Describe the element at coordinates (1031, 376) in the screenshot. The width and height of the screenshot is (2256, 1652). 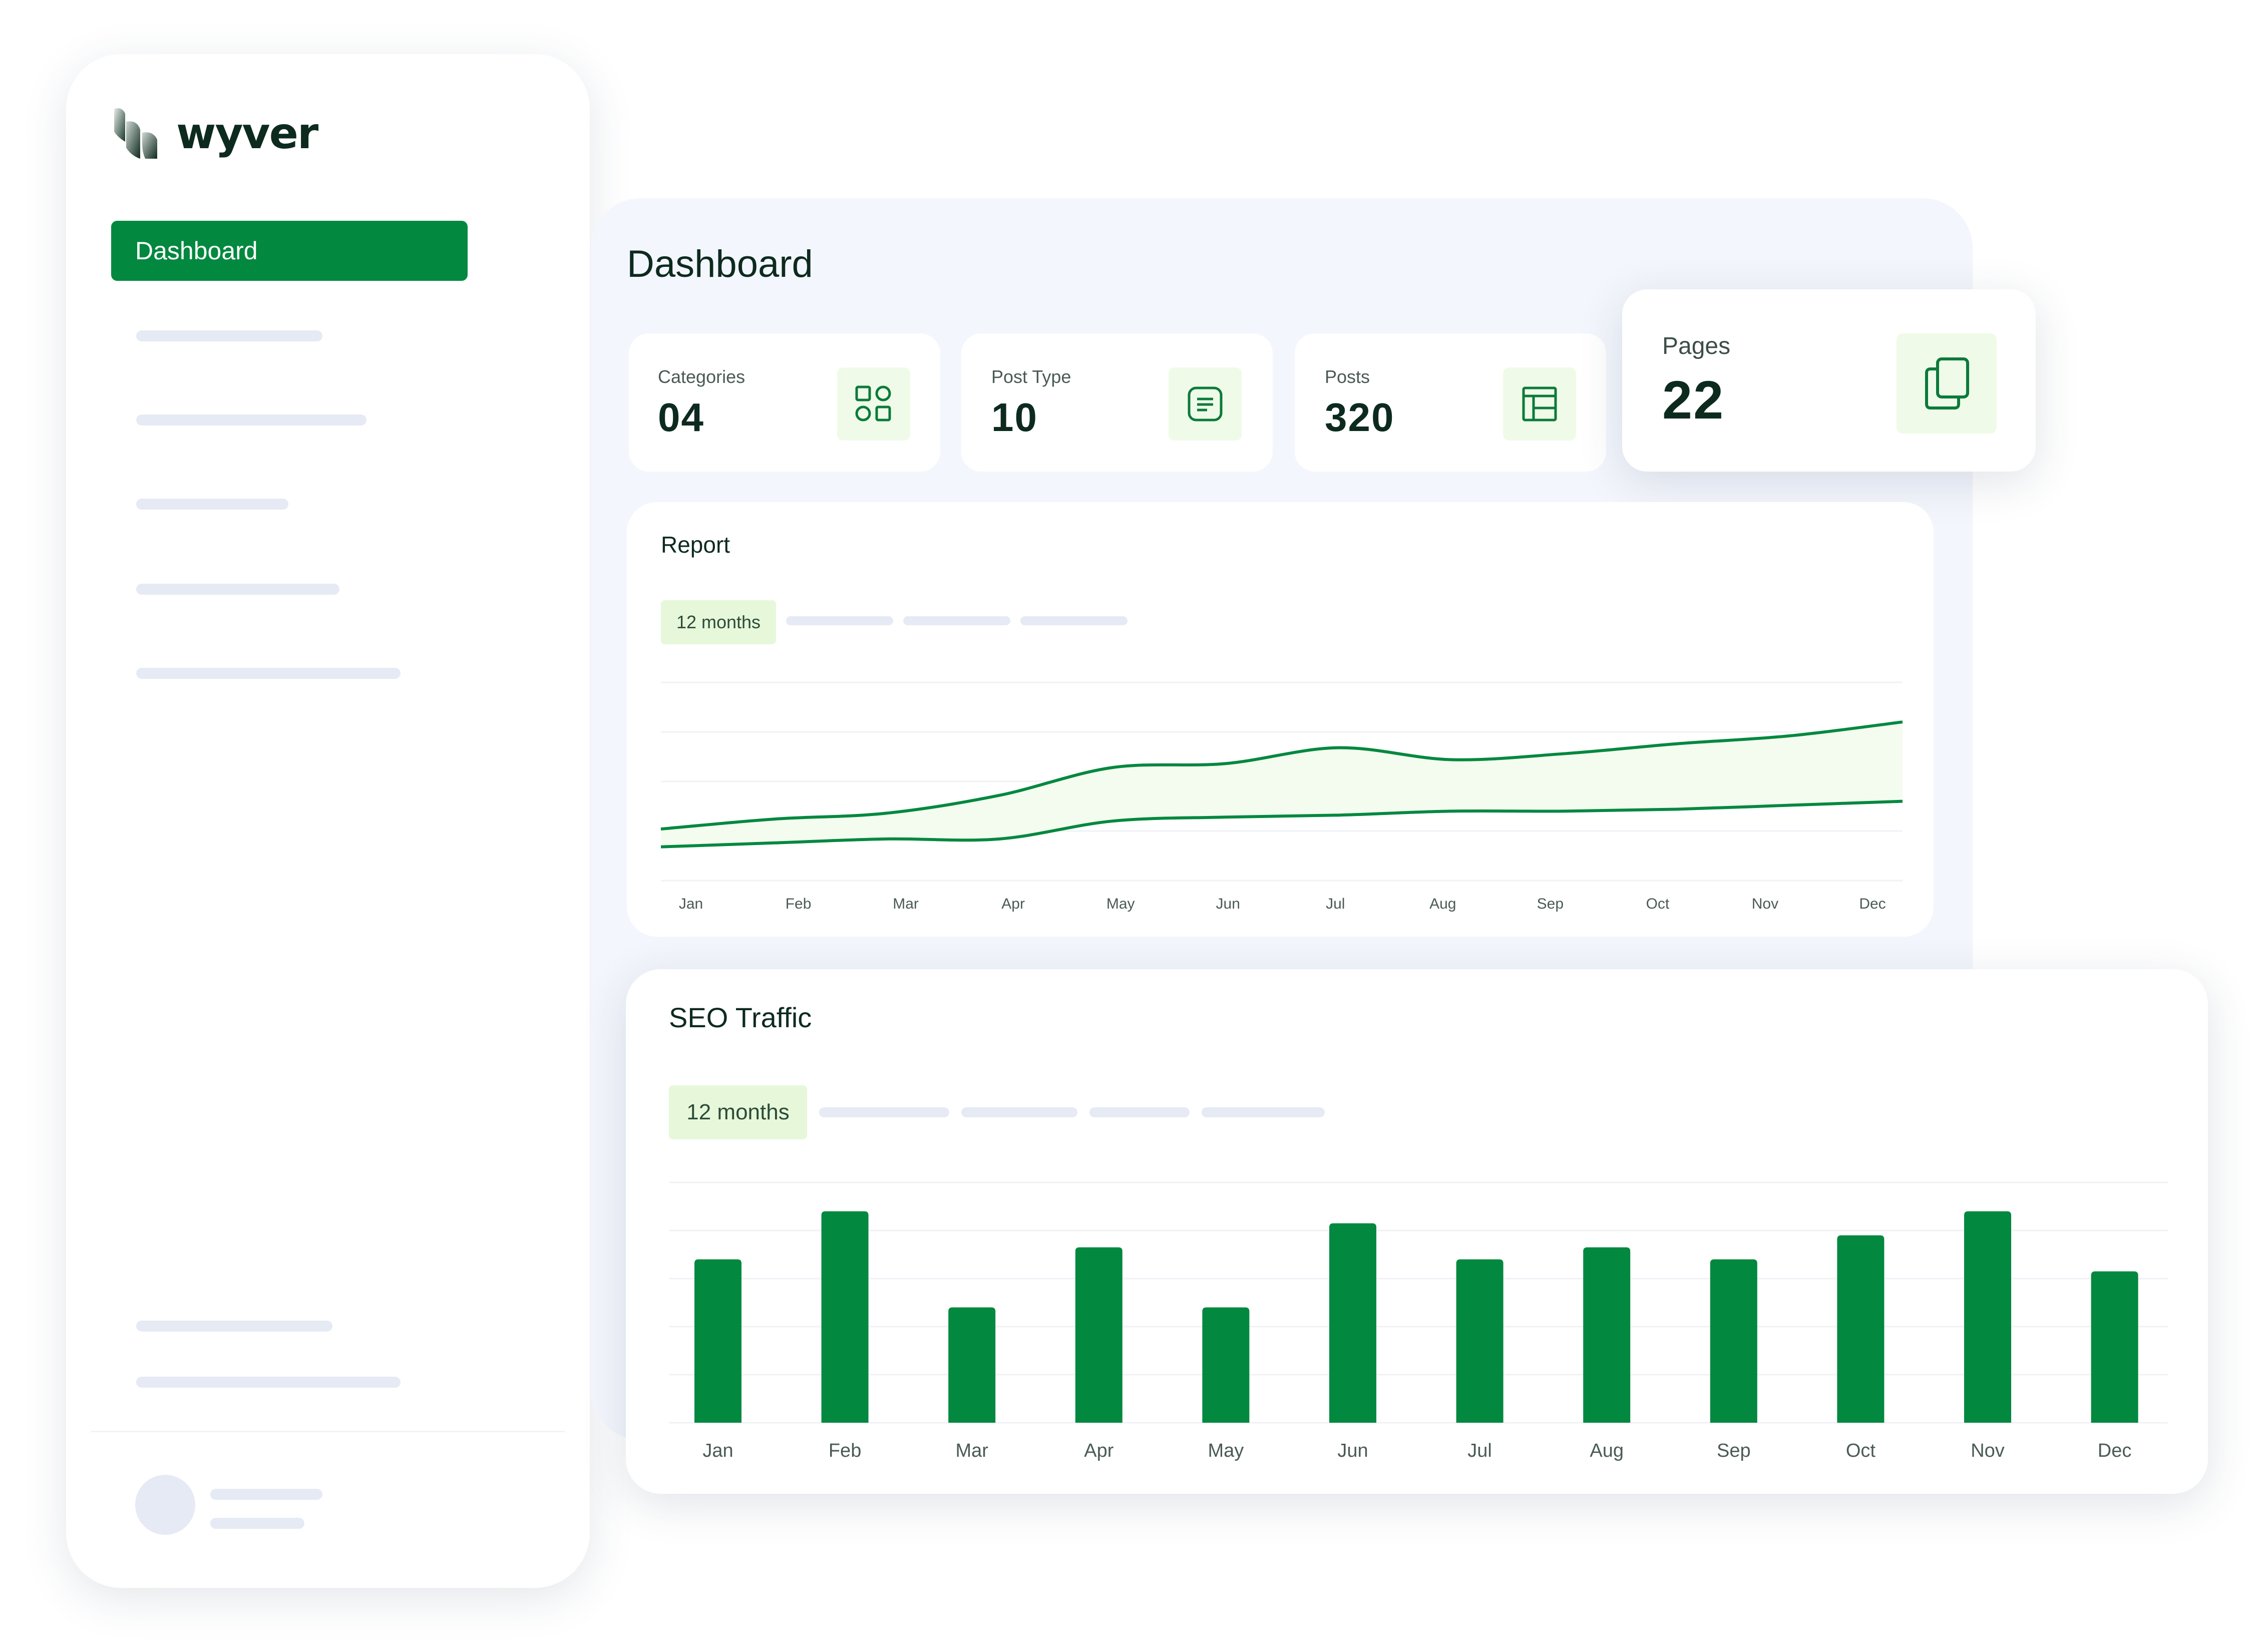
I see `stat-label: Post Type` at that location.